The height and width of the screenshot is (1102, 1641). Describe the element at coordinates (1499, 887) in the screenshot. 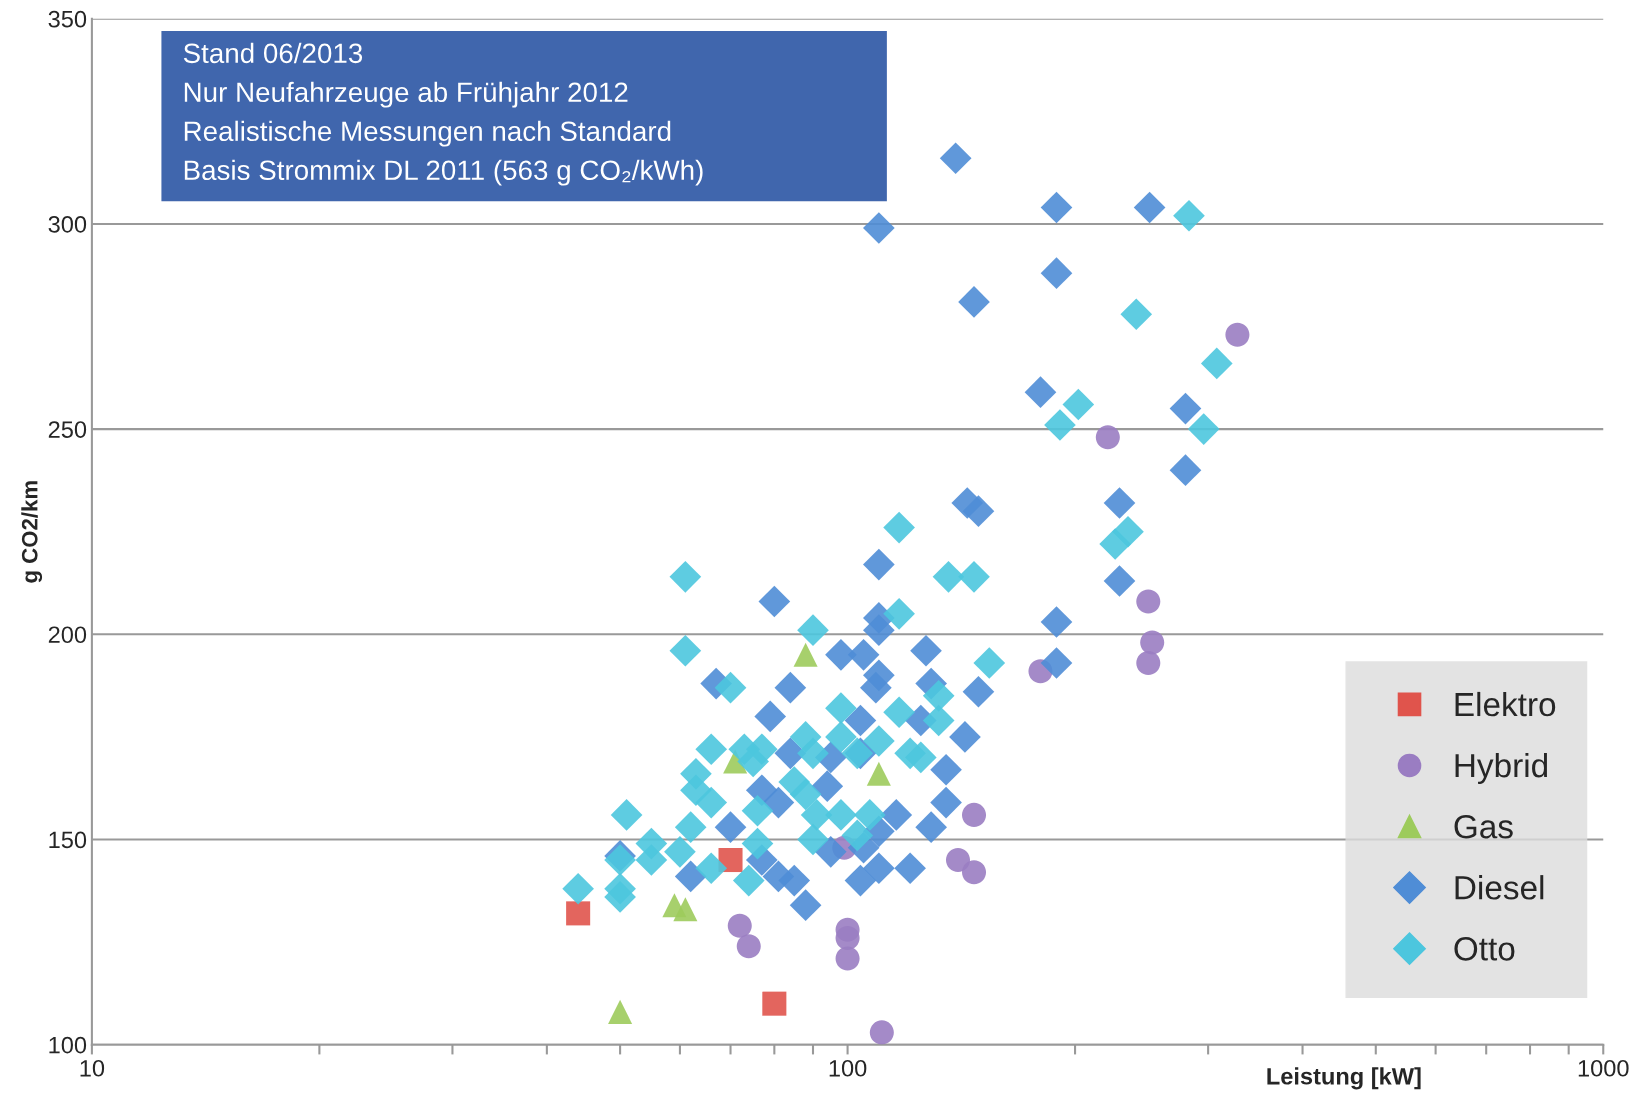

I see `legend-label: Diesel` at that location.